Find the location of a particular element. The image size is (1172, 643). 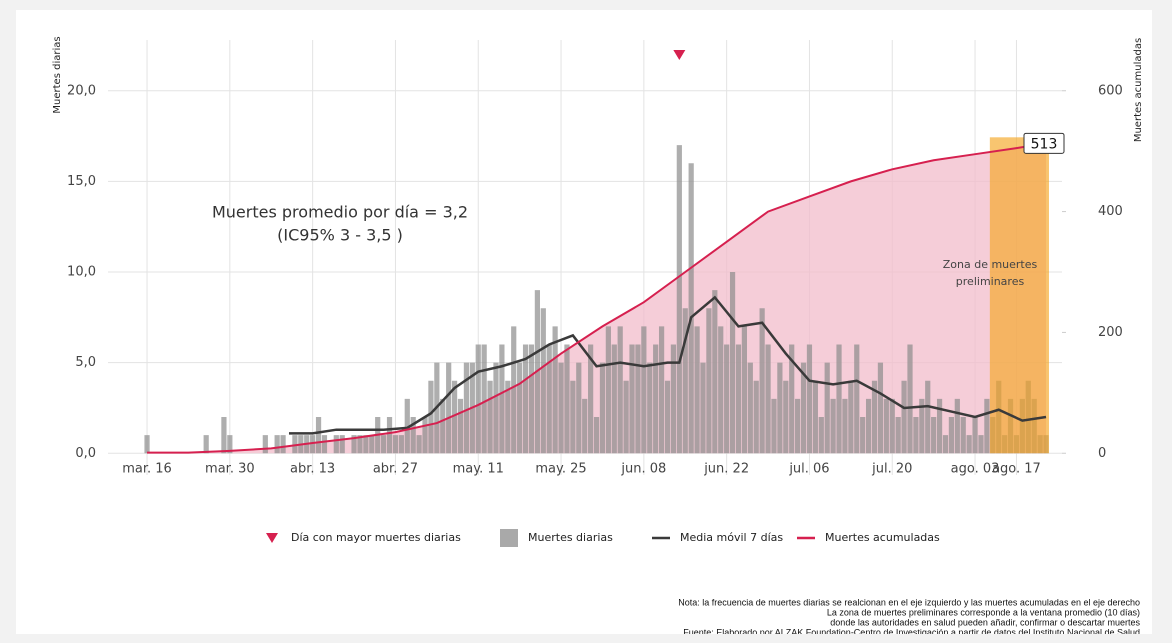

legend-label: Media móvil 7 días is located at coordinates (731, 537).